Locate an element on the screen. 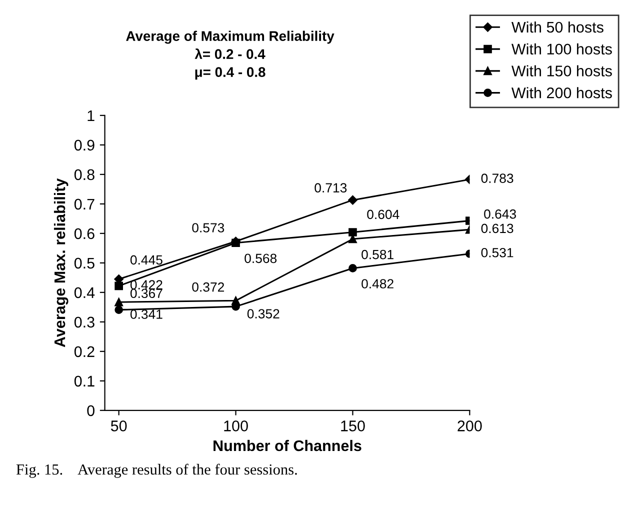 The width and height of the screenshot is (639, 513). data-label: 0.573 is located at coordinates (208, 227).